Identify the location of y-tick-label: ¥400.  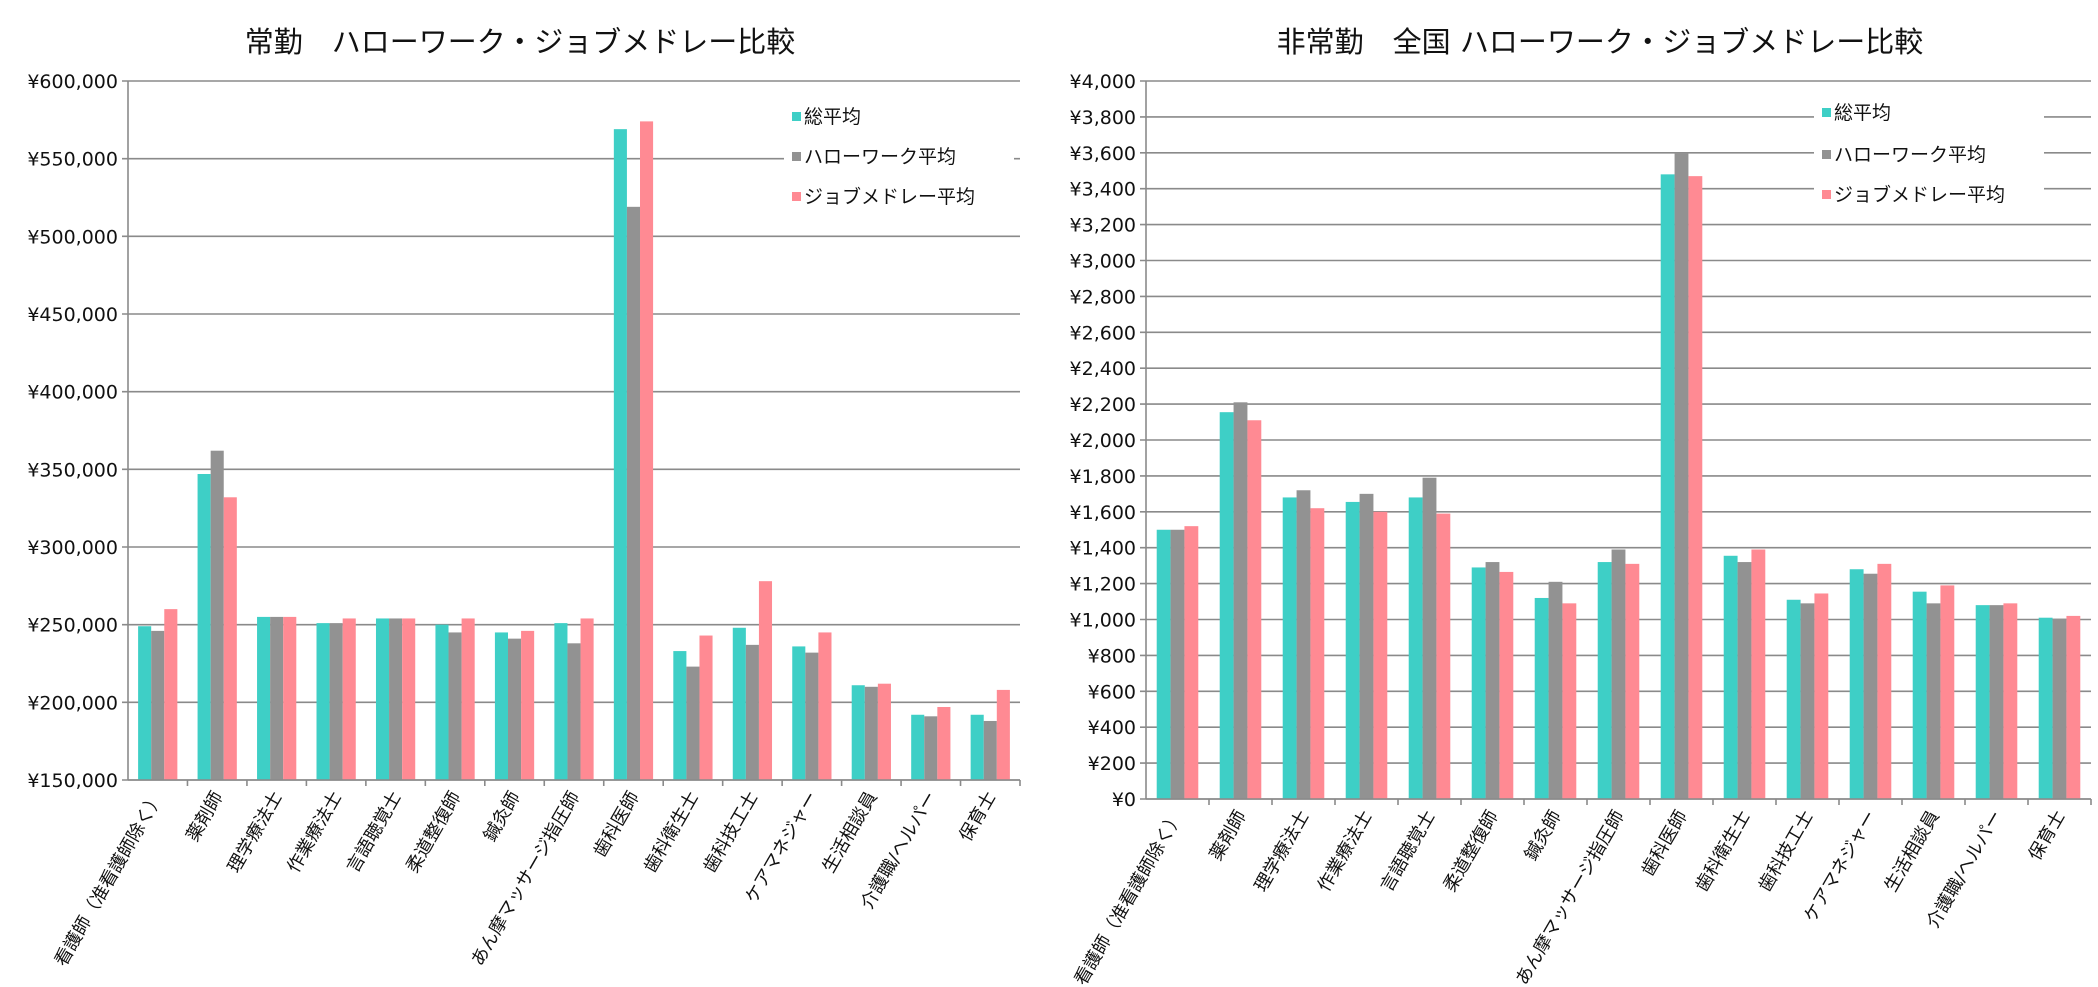
(1112, 728).